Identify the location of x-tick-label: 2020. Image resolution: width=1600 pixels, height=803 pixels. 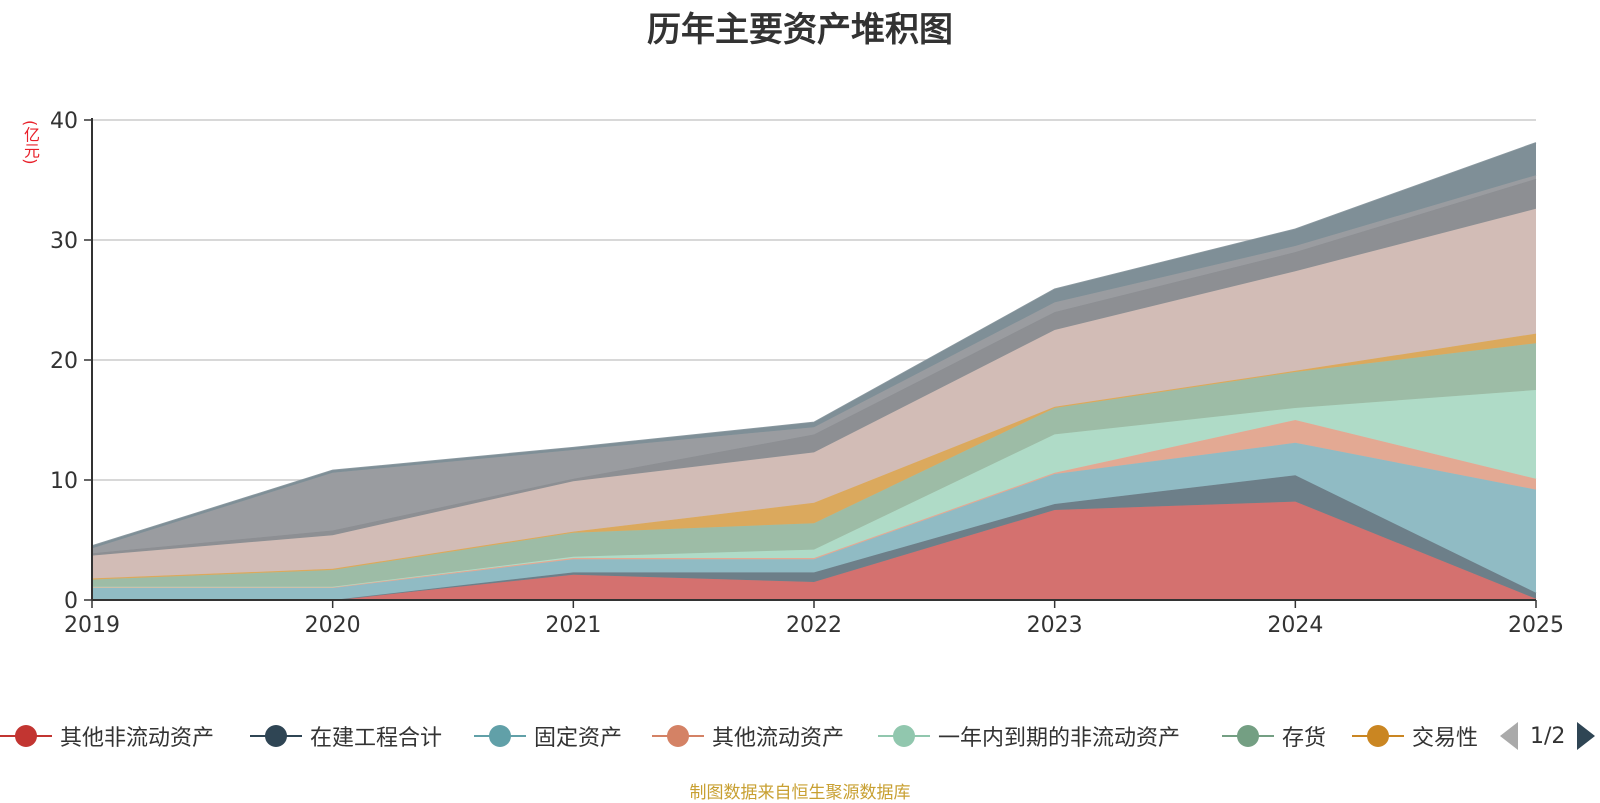
(333, 625).